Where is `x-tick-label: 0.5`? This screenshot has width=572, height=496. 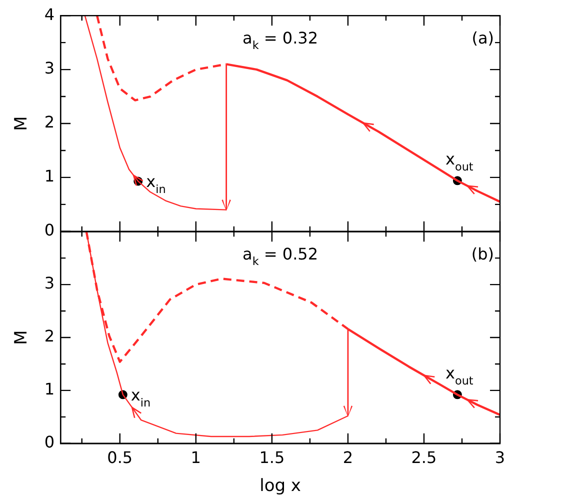 x-tick-label: 0.5 is located at coordinates (120, 458).